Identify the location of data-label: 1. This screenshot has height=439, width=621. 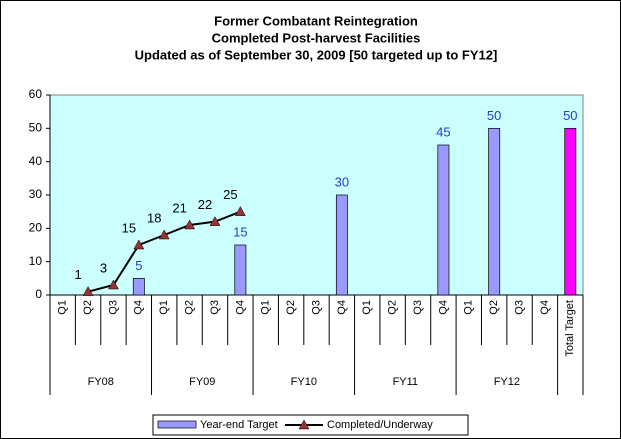
(77, 274).